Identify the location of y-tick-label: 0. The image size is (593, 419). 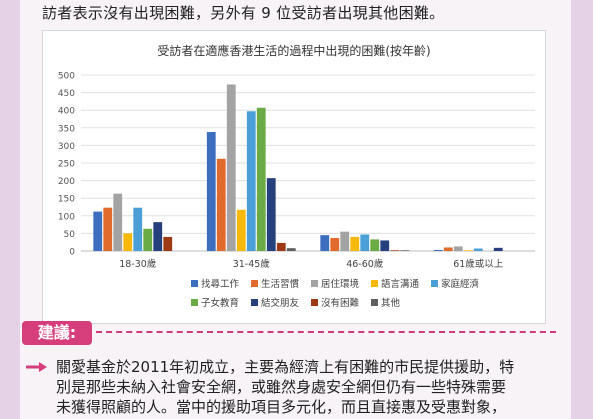
(72, 253).